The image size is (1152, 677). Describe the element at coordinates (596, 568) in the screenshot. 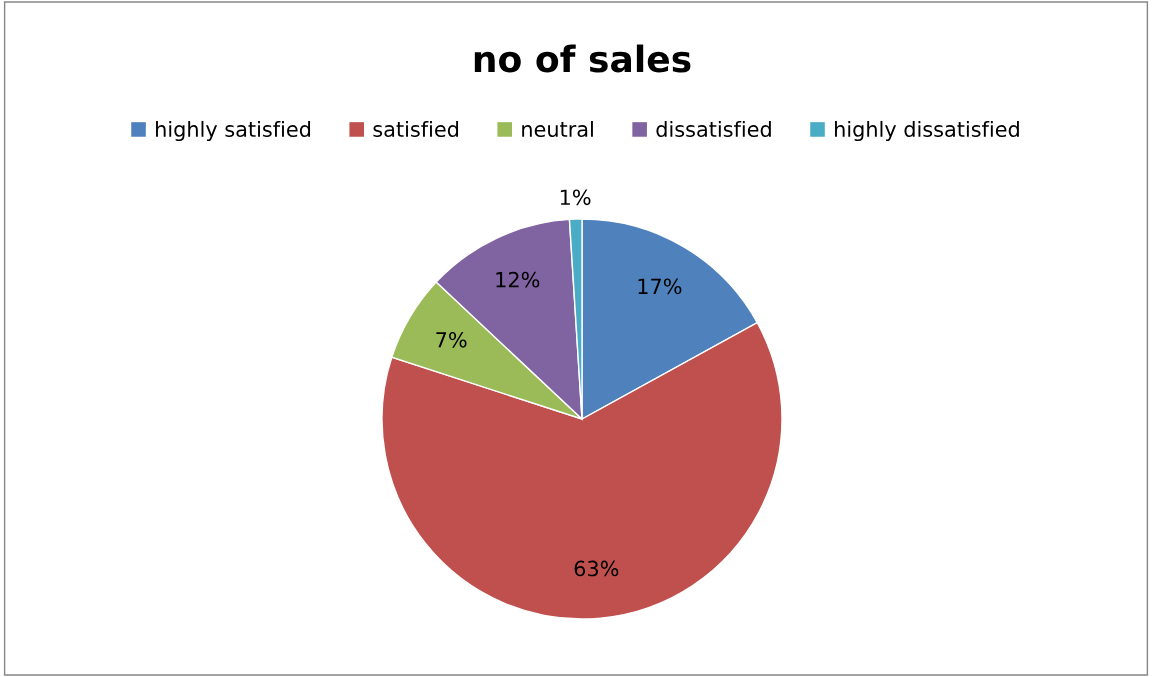

I see `data-label: 63%` at that location.